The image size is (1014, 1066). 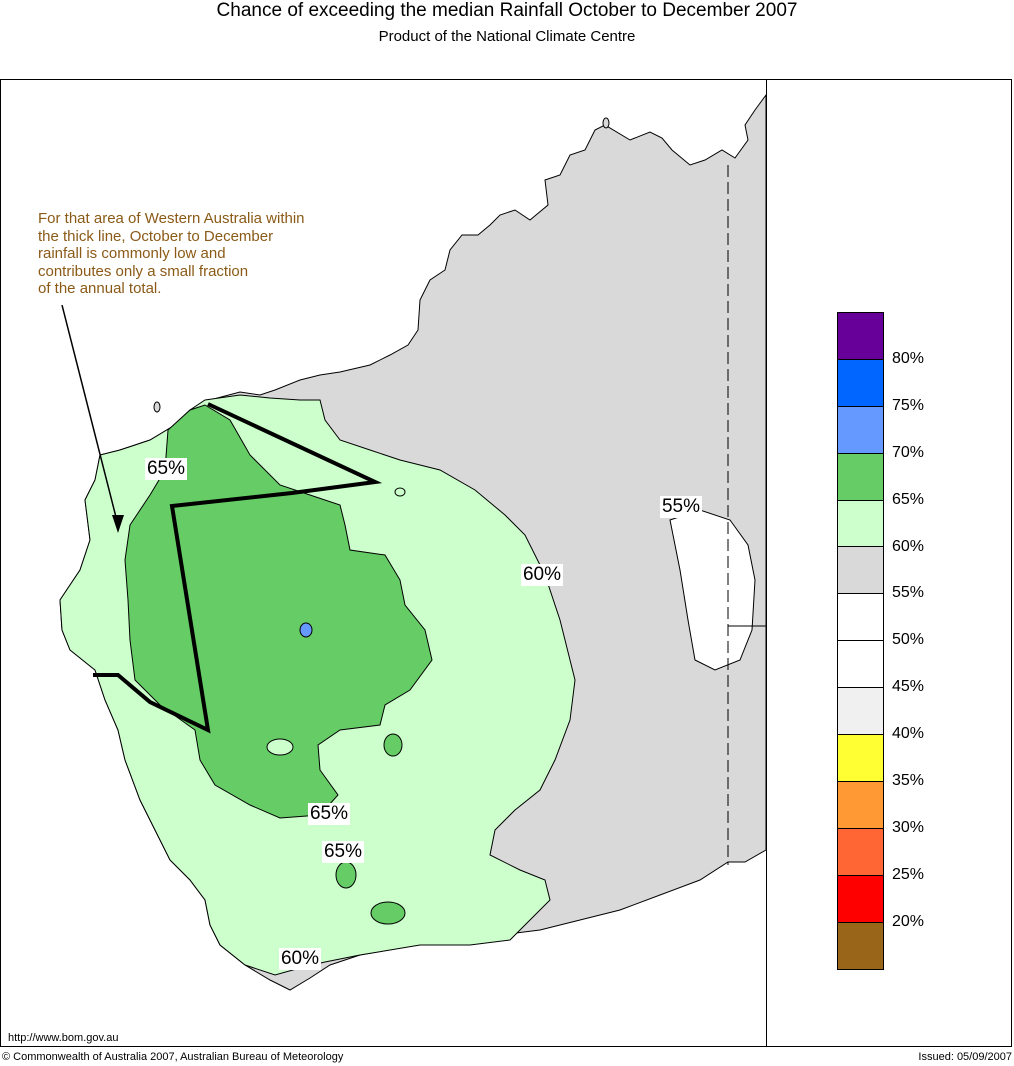 What do you see at coordinates (908, 640) in the screenshot?
I see `legend-label: 50%` at bounding box center [908, 640].